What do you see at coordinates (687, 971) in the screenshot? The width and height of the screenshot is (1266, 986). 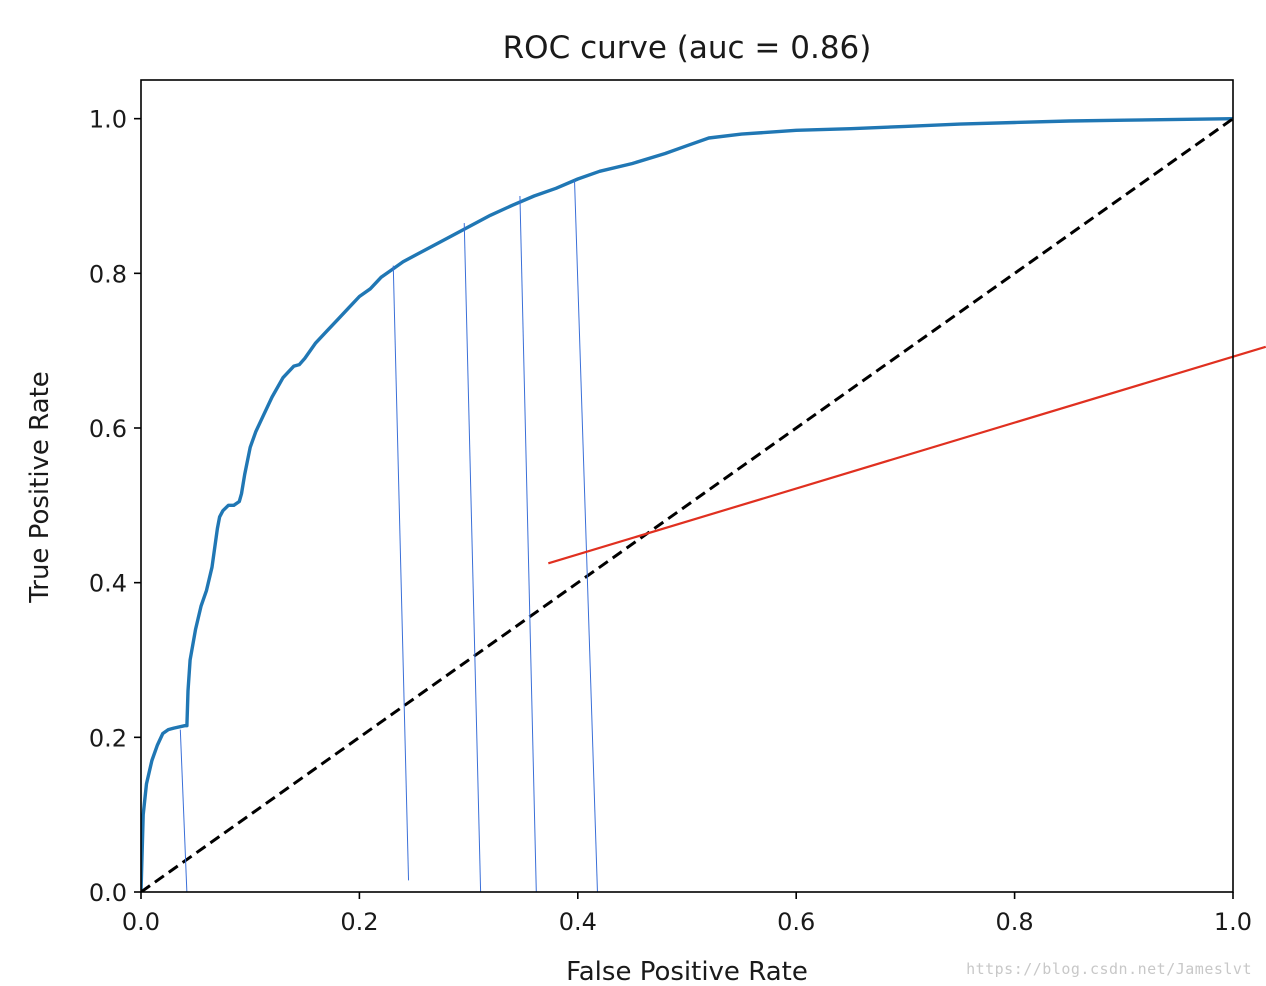 I see `x-axis-label: False Positive Rate` at bounding box center [687, 971].